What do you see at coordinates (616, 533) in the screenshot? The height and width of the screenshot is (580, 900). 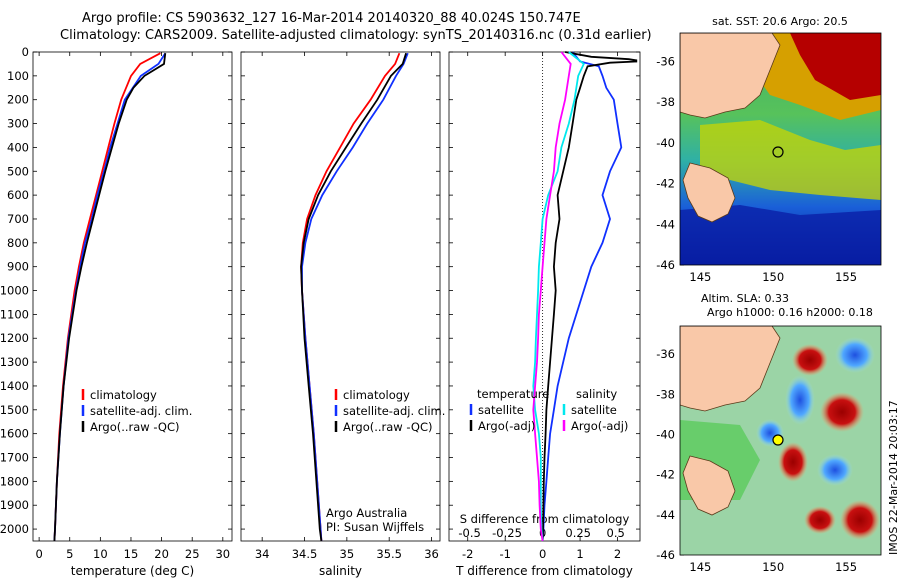 I see `s-difference-tick-label: 0.5` at bounding box center [616, 533].